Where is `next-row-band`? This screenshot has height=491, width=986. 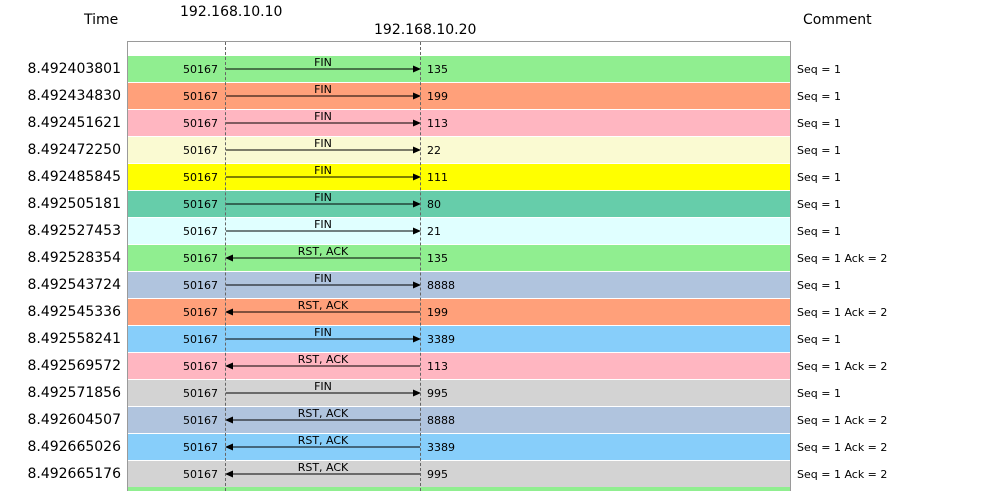 next-row-band is located at coordinates (459, 489).